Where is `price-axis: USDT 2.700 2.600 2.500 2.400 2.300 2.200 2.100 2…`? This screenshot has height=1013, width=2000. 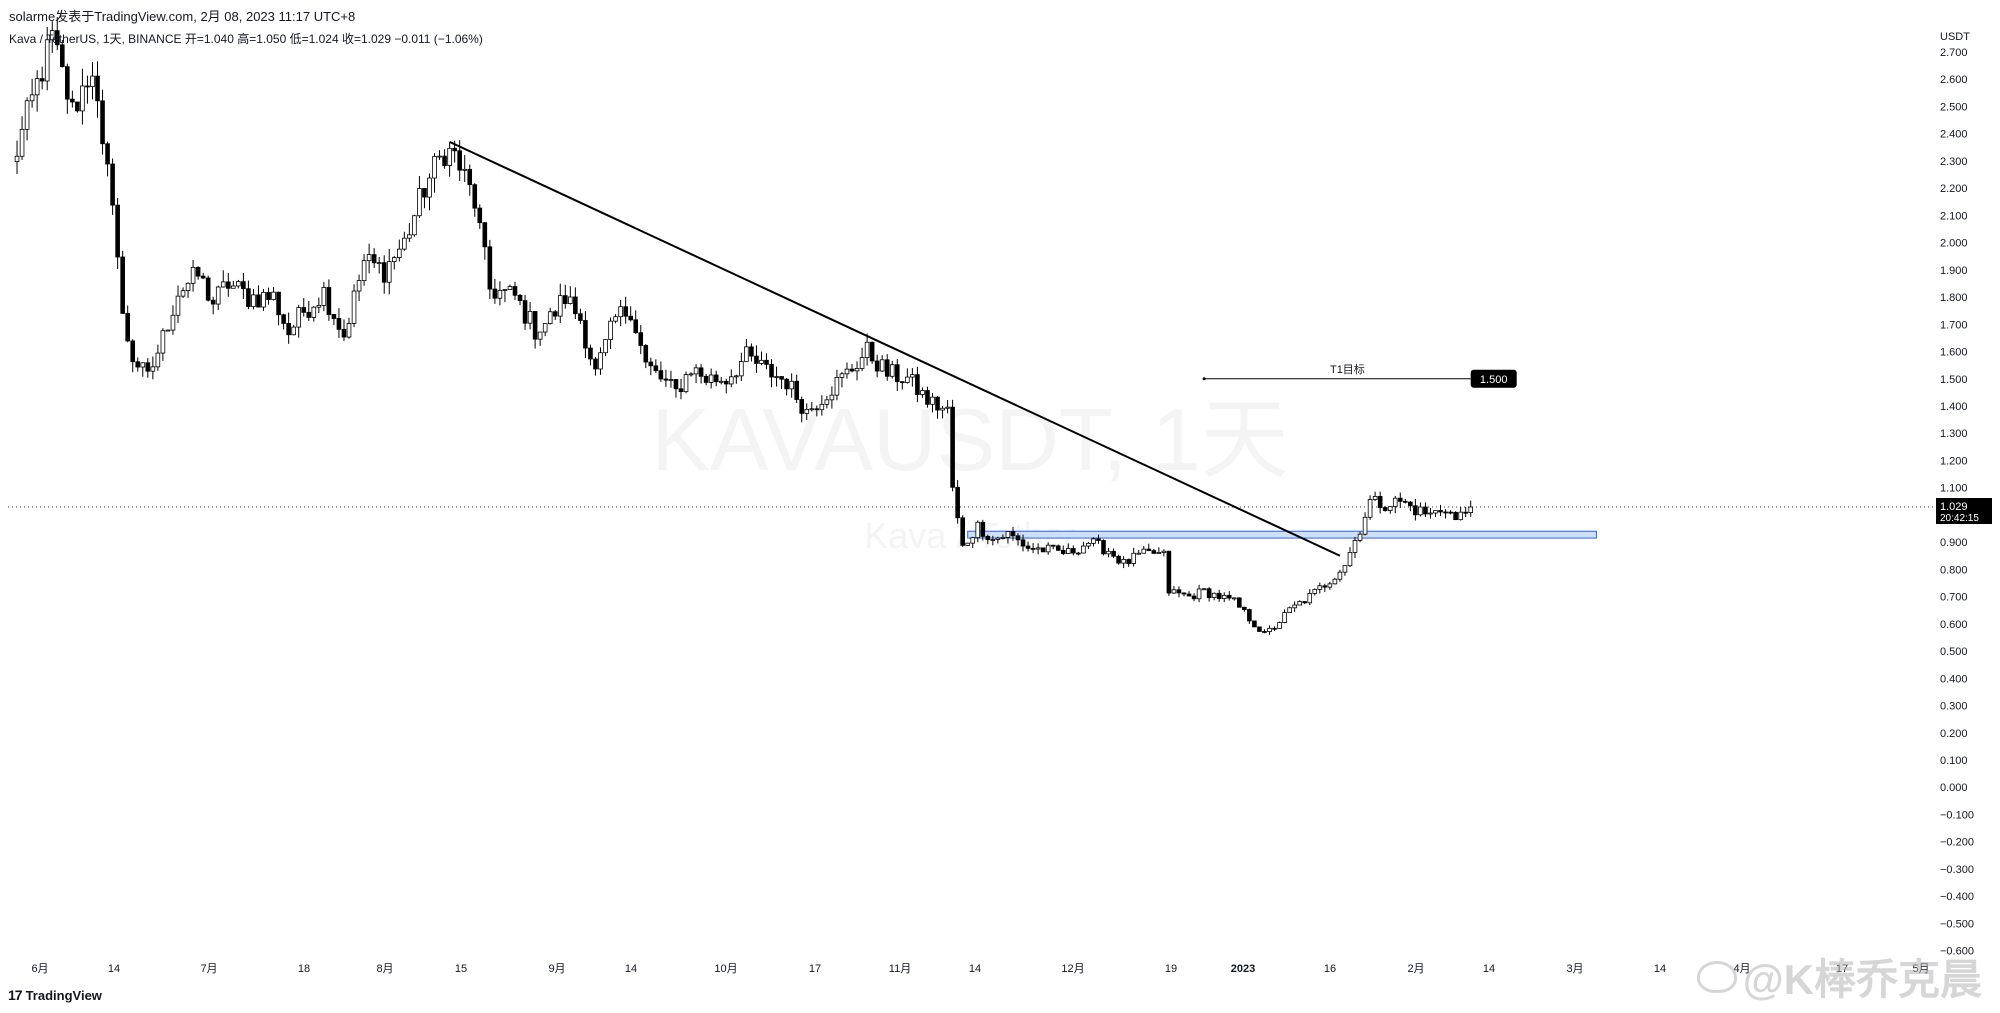
price-axis: USDT 2.700 2.600 2.500 2.400 2.300 2.200 2.100 2… is located at coordinates (1957, 494).